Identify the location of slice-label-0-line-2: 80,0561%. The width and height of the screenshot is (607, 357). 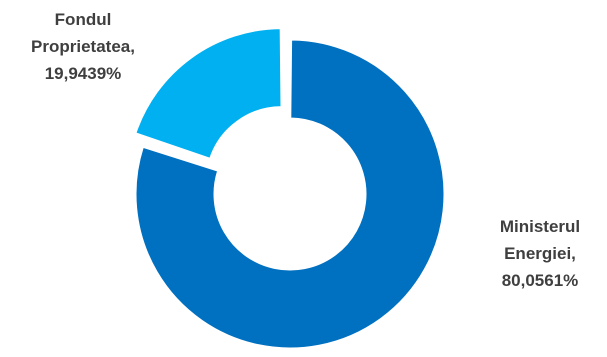
(540, 280).